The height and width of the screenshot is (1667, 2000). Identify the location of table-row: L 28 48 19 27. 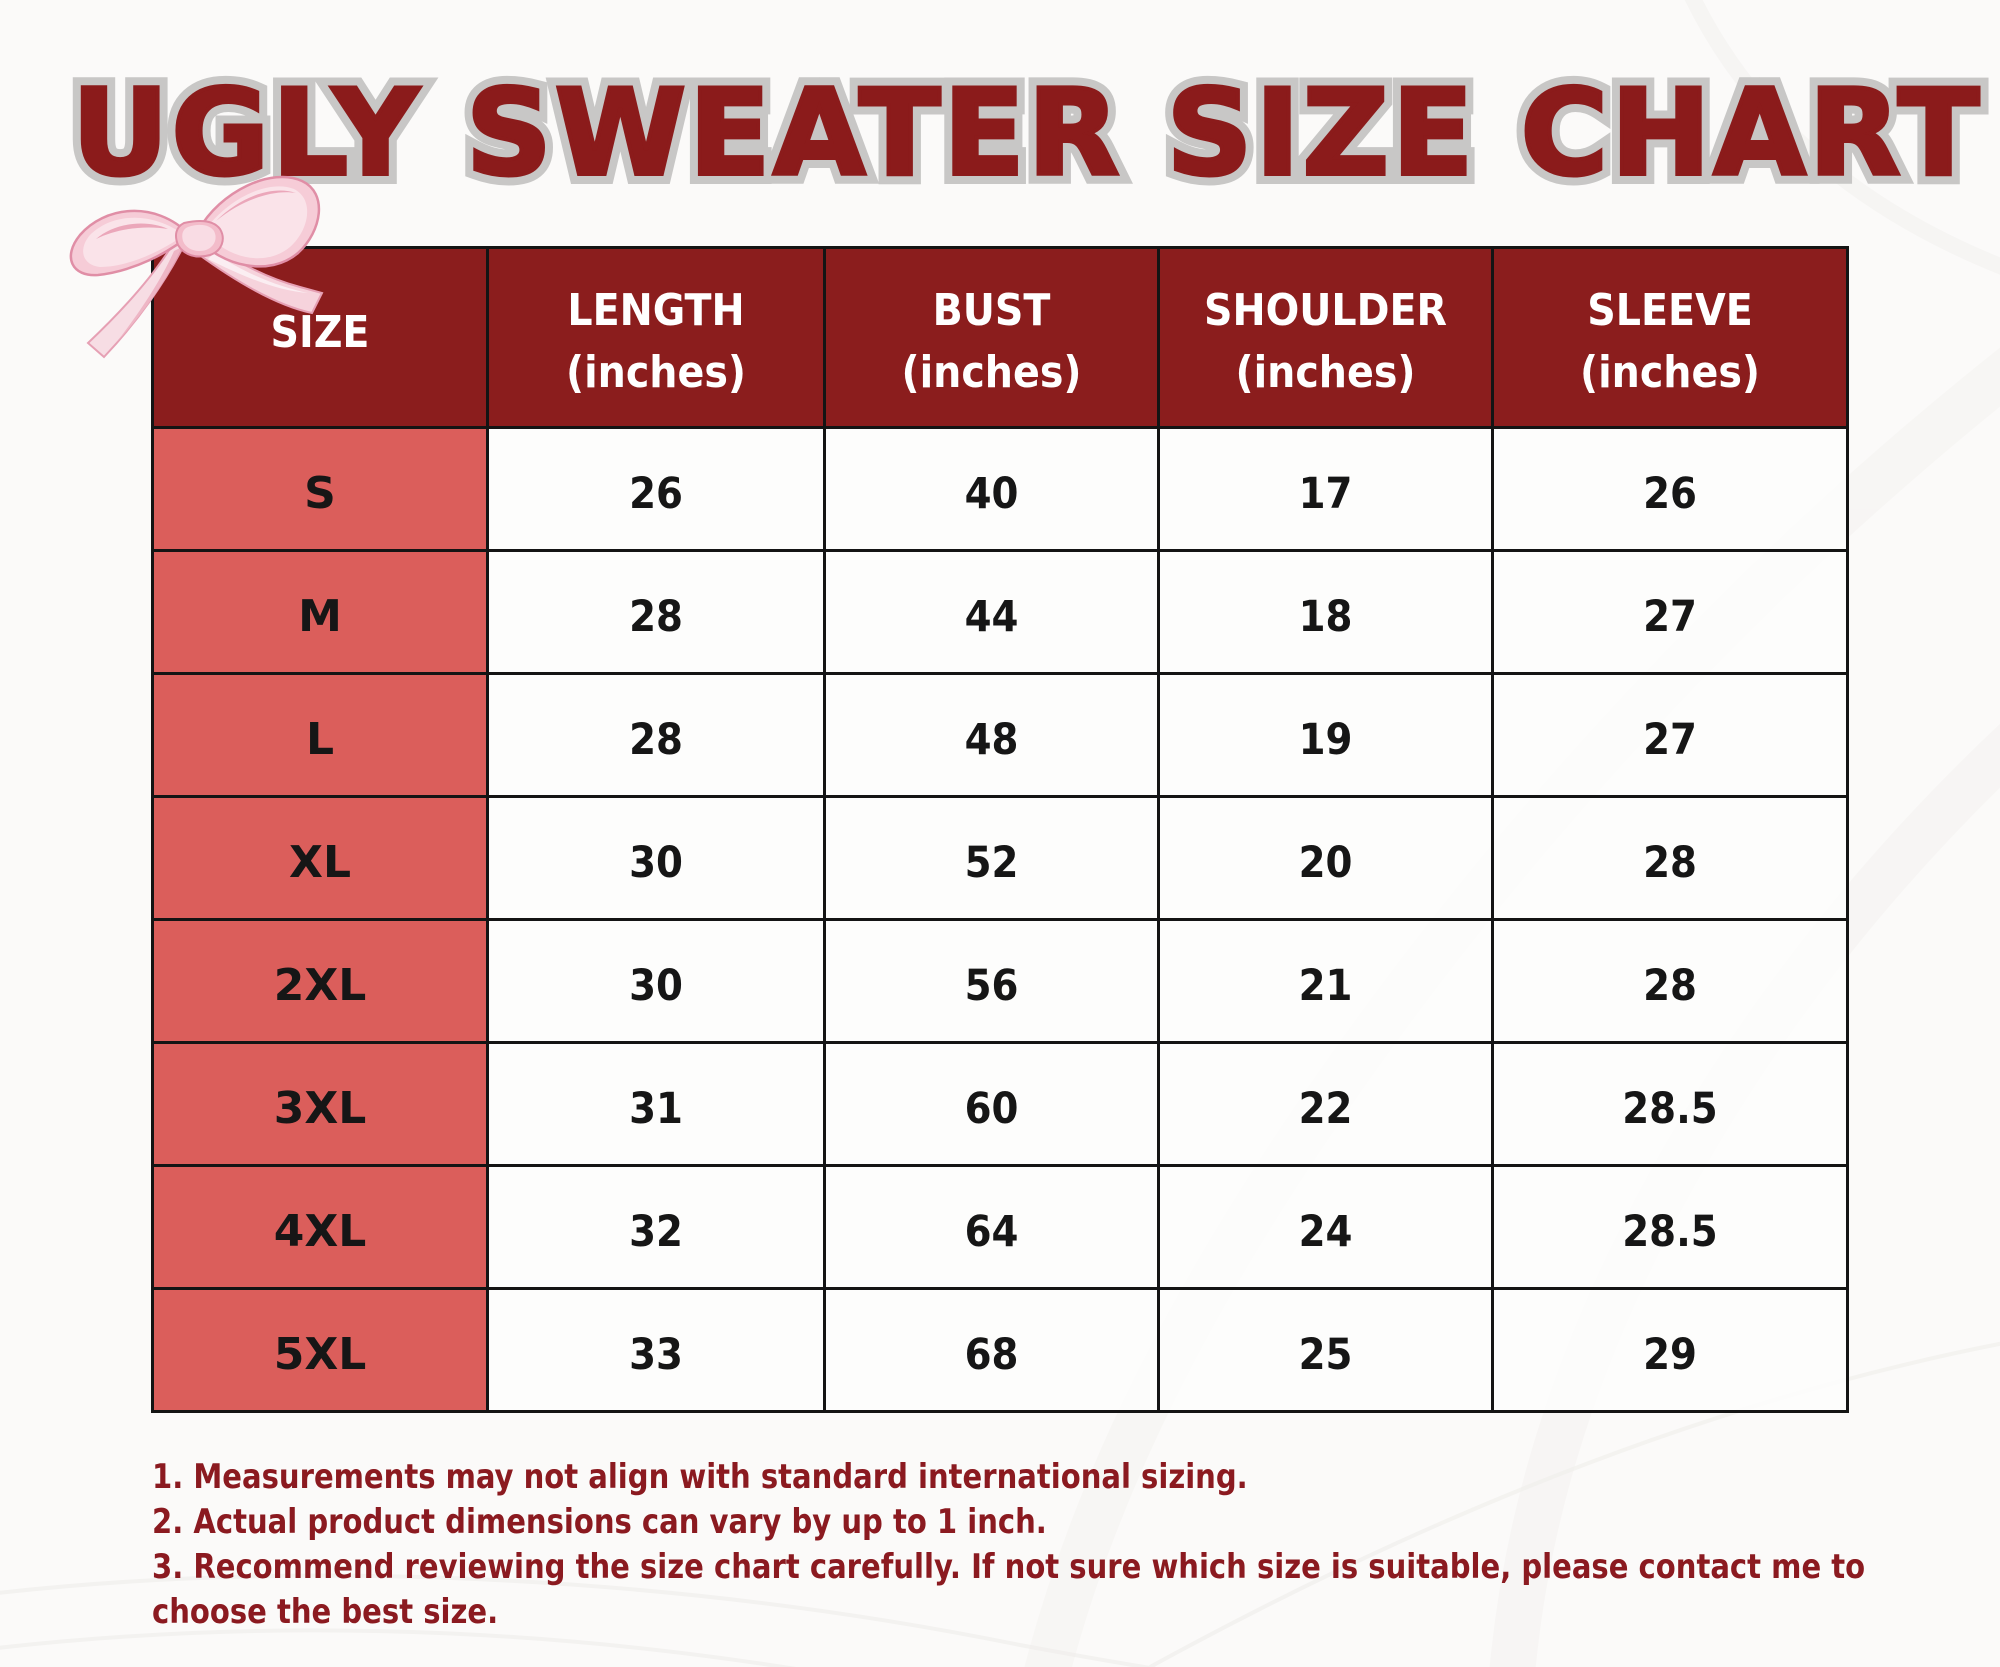
(1000, 735).